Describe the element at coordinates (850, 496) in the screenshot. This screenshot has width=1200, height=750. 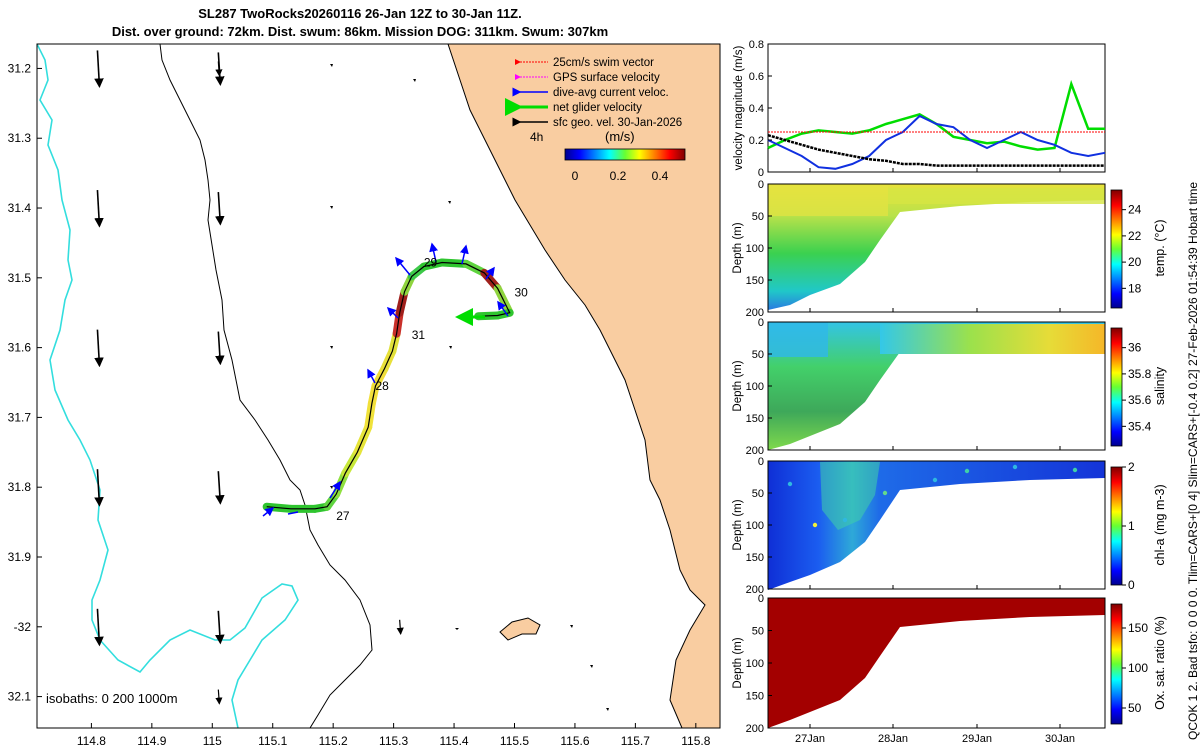
I see `chla-bloom` at that location.